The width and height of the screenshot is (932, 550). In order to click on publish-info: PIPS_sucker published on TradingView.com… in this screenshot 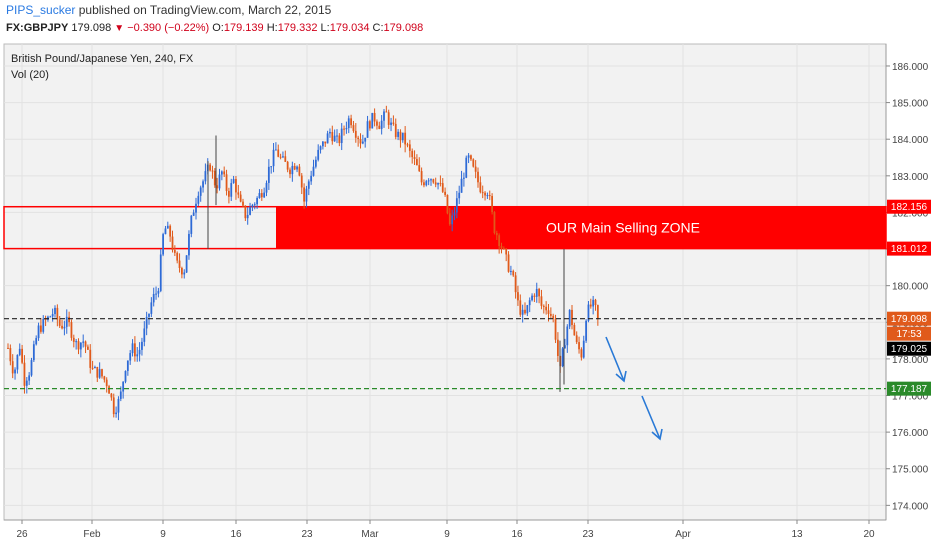, I will do `click(168, 10)`.